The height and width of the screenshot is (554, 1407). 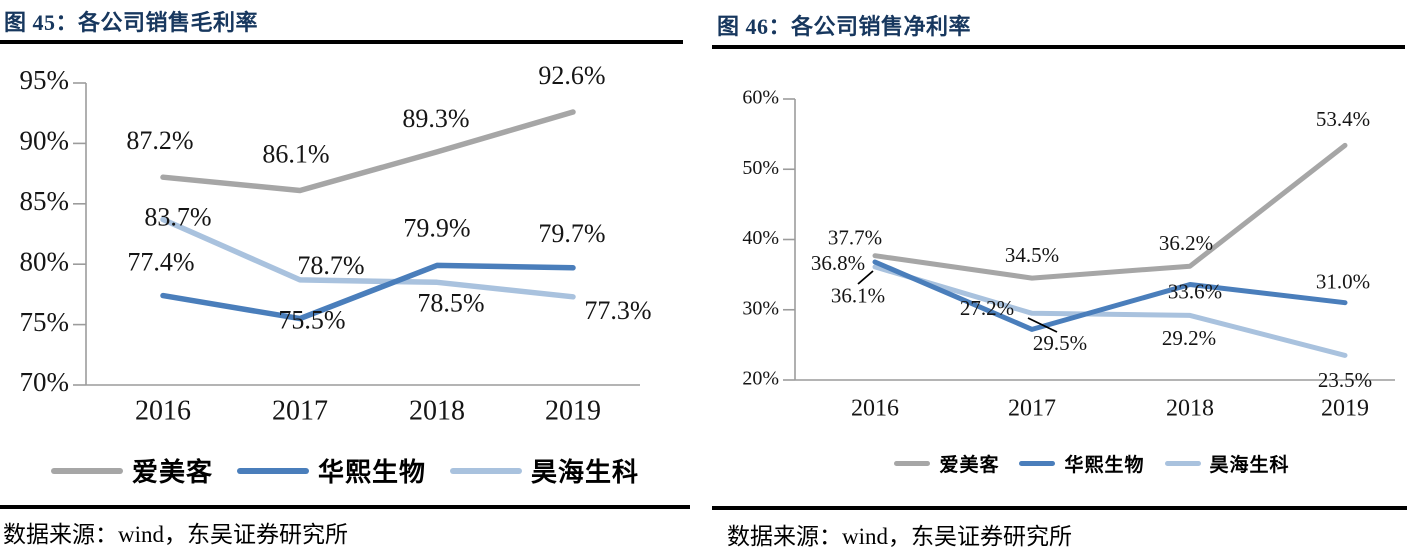 I want to click on data-label-华熙生物: 77.4%, so click(x=160, y=262).